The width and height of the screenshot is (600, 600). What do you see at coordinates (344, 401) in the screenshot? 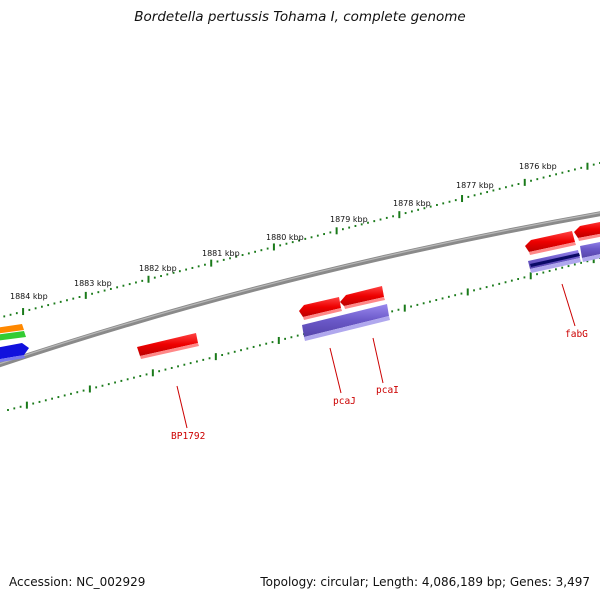
I see `gene-label: pcaJ` at bounding box center [344, 401].